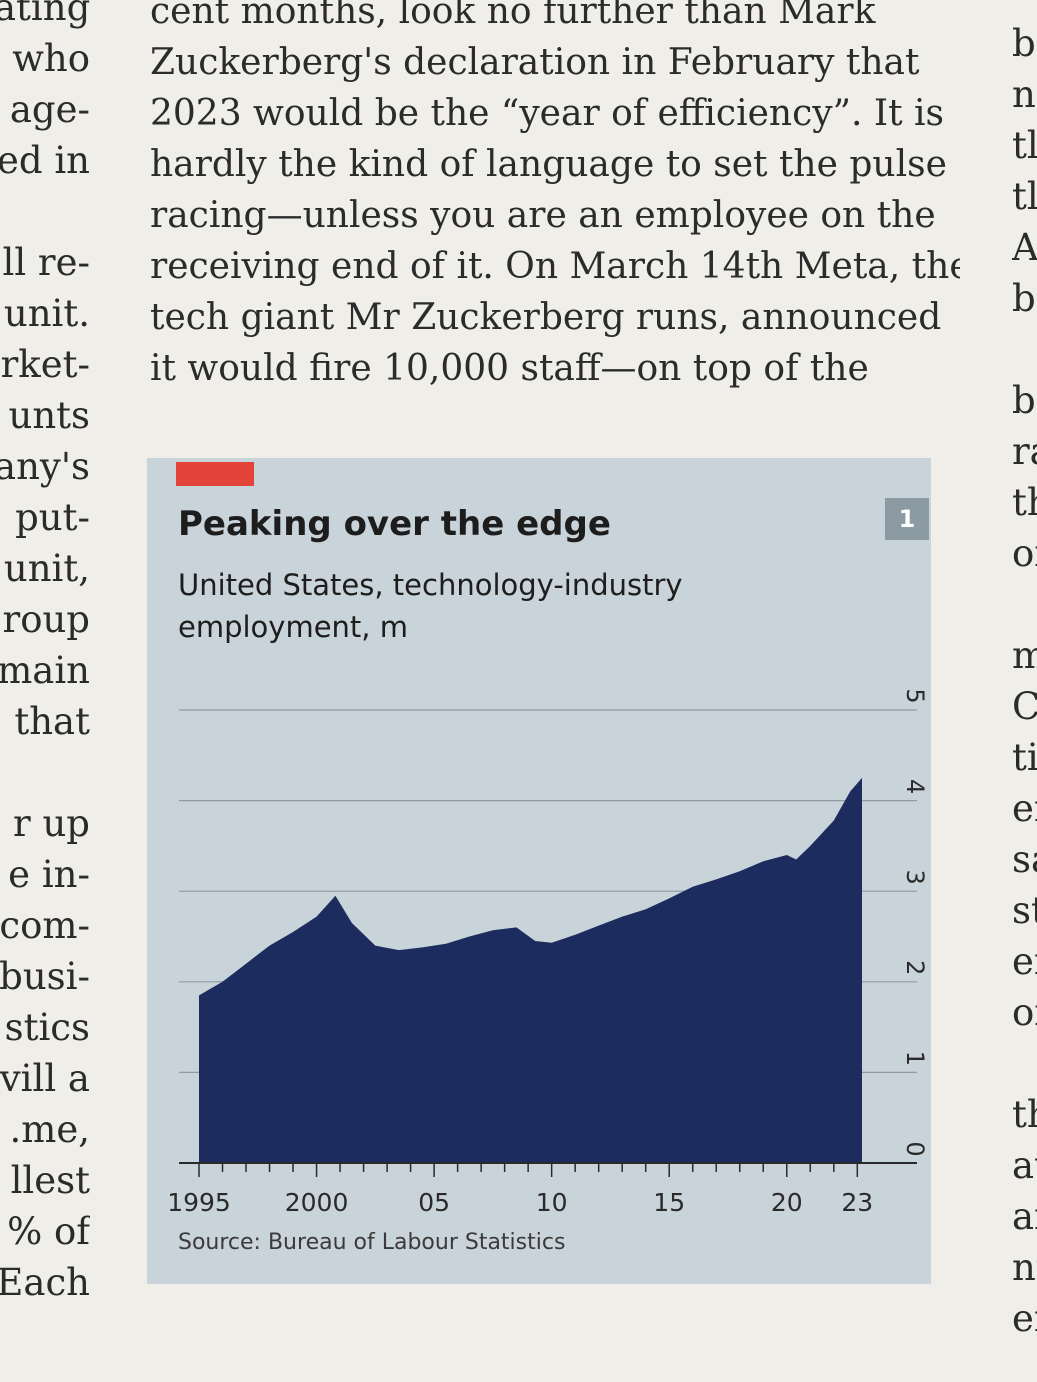 This screenshot has height=1382, width=1037. What do you see at coordinates (49, 874) in the screenshot?
I see `left-column-line: e in-` at bounding box center [49, 874].